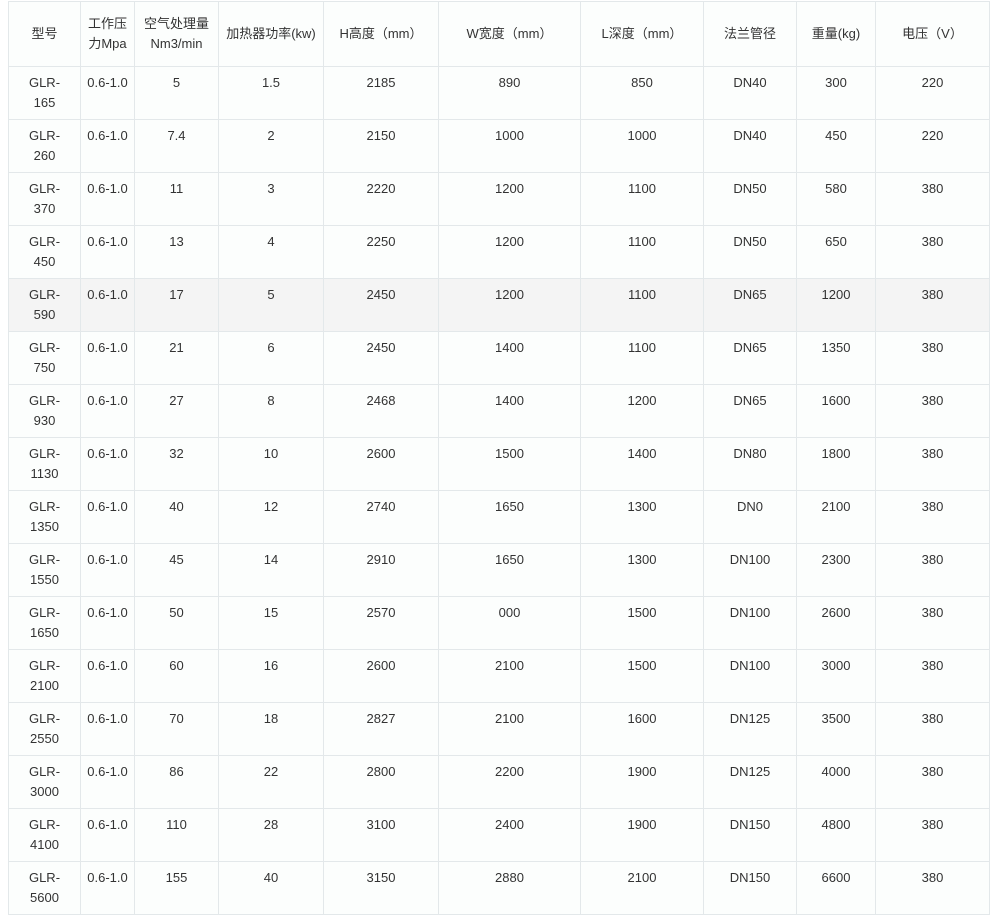  Describe the element at coordinates (44, 888) in the screenshot. I see `table-cell: GLR-5600` at that location.